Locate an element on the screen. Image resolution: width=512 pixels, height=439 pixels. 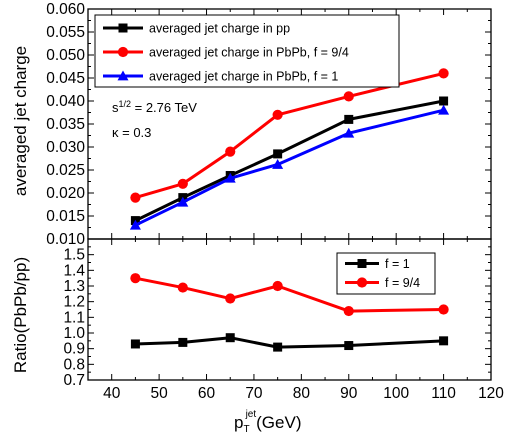
xtick-label: 110 is located at coordinates (443, 393).